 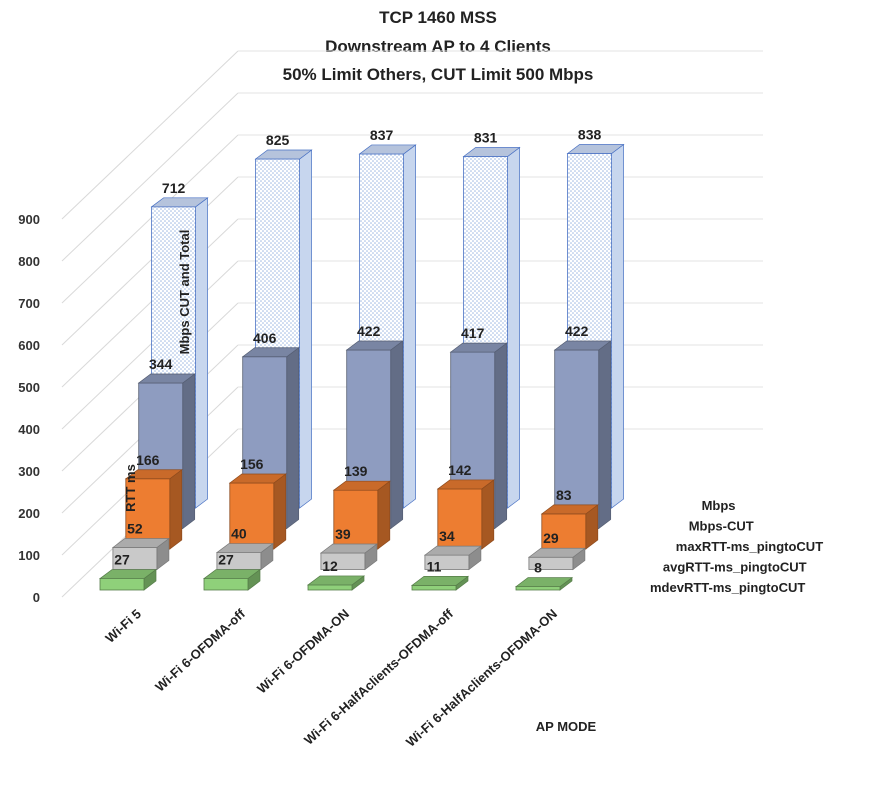 I want to click on y-axis-title-rtt: RTT ms, so click(x=130, y=488).